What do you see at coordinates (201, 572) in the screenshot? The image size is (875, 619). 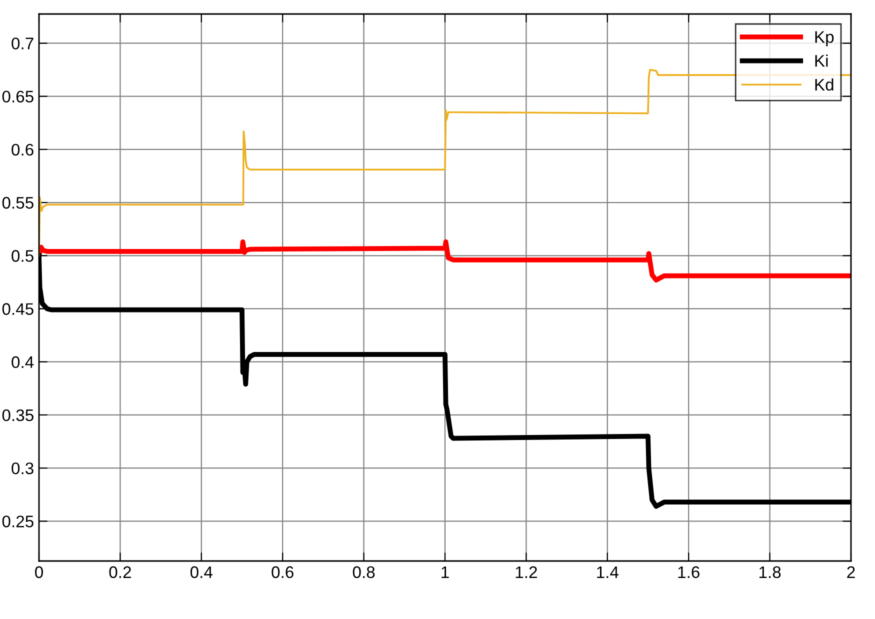 I see `x-tick-label: 0.4` at bounding box center [201, 572].